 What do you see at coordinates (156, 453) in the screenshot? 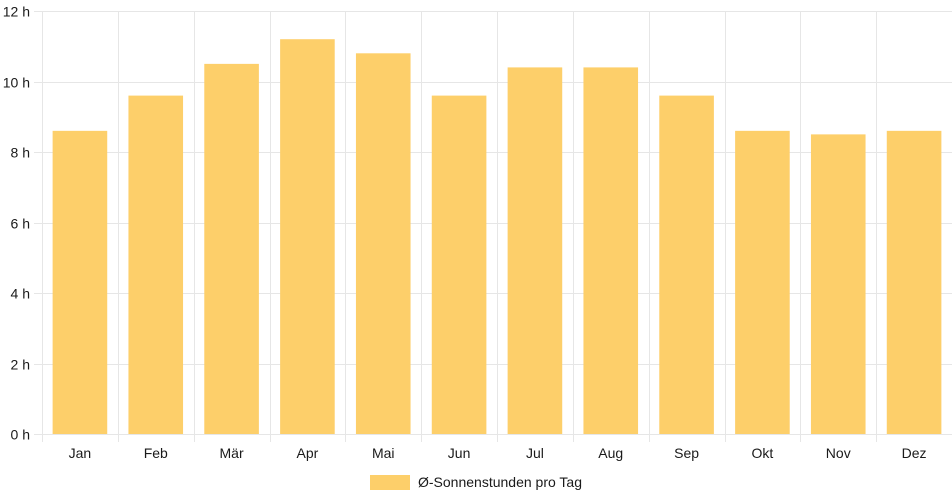
I see `x-tick-label: Feb` at bounding box center [156, 453].